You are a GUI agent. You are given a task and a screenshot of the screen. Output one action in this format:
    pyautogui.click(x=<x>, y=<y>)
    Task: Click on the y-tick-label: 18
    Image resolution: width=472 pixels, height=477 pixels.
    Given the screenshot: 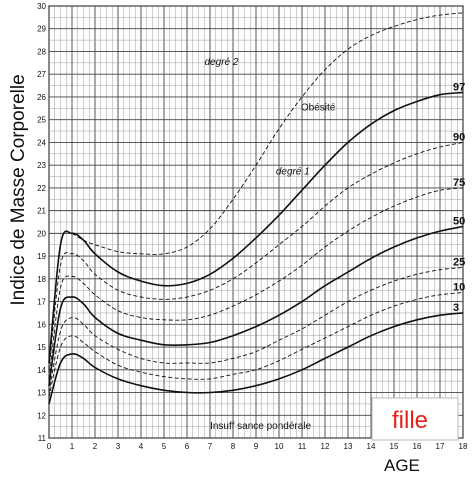 What is the action you would take?
    pyautogui.click(x=41, y=279)
    